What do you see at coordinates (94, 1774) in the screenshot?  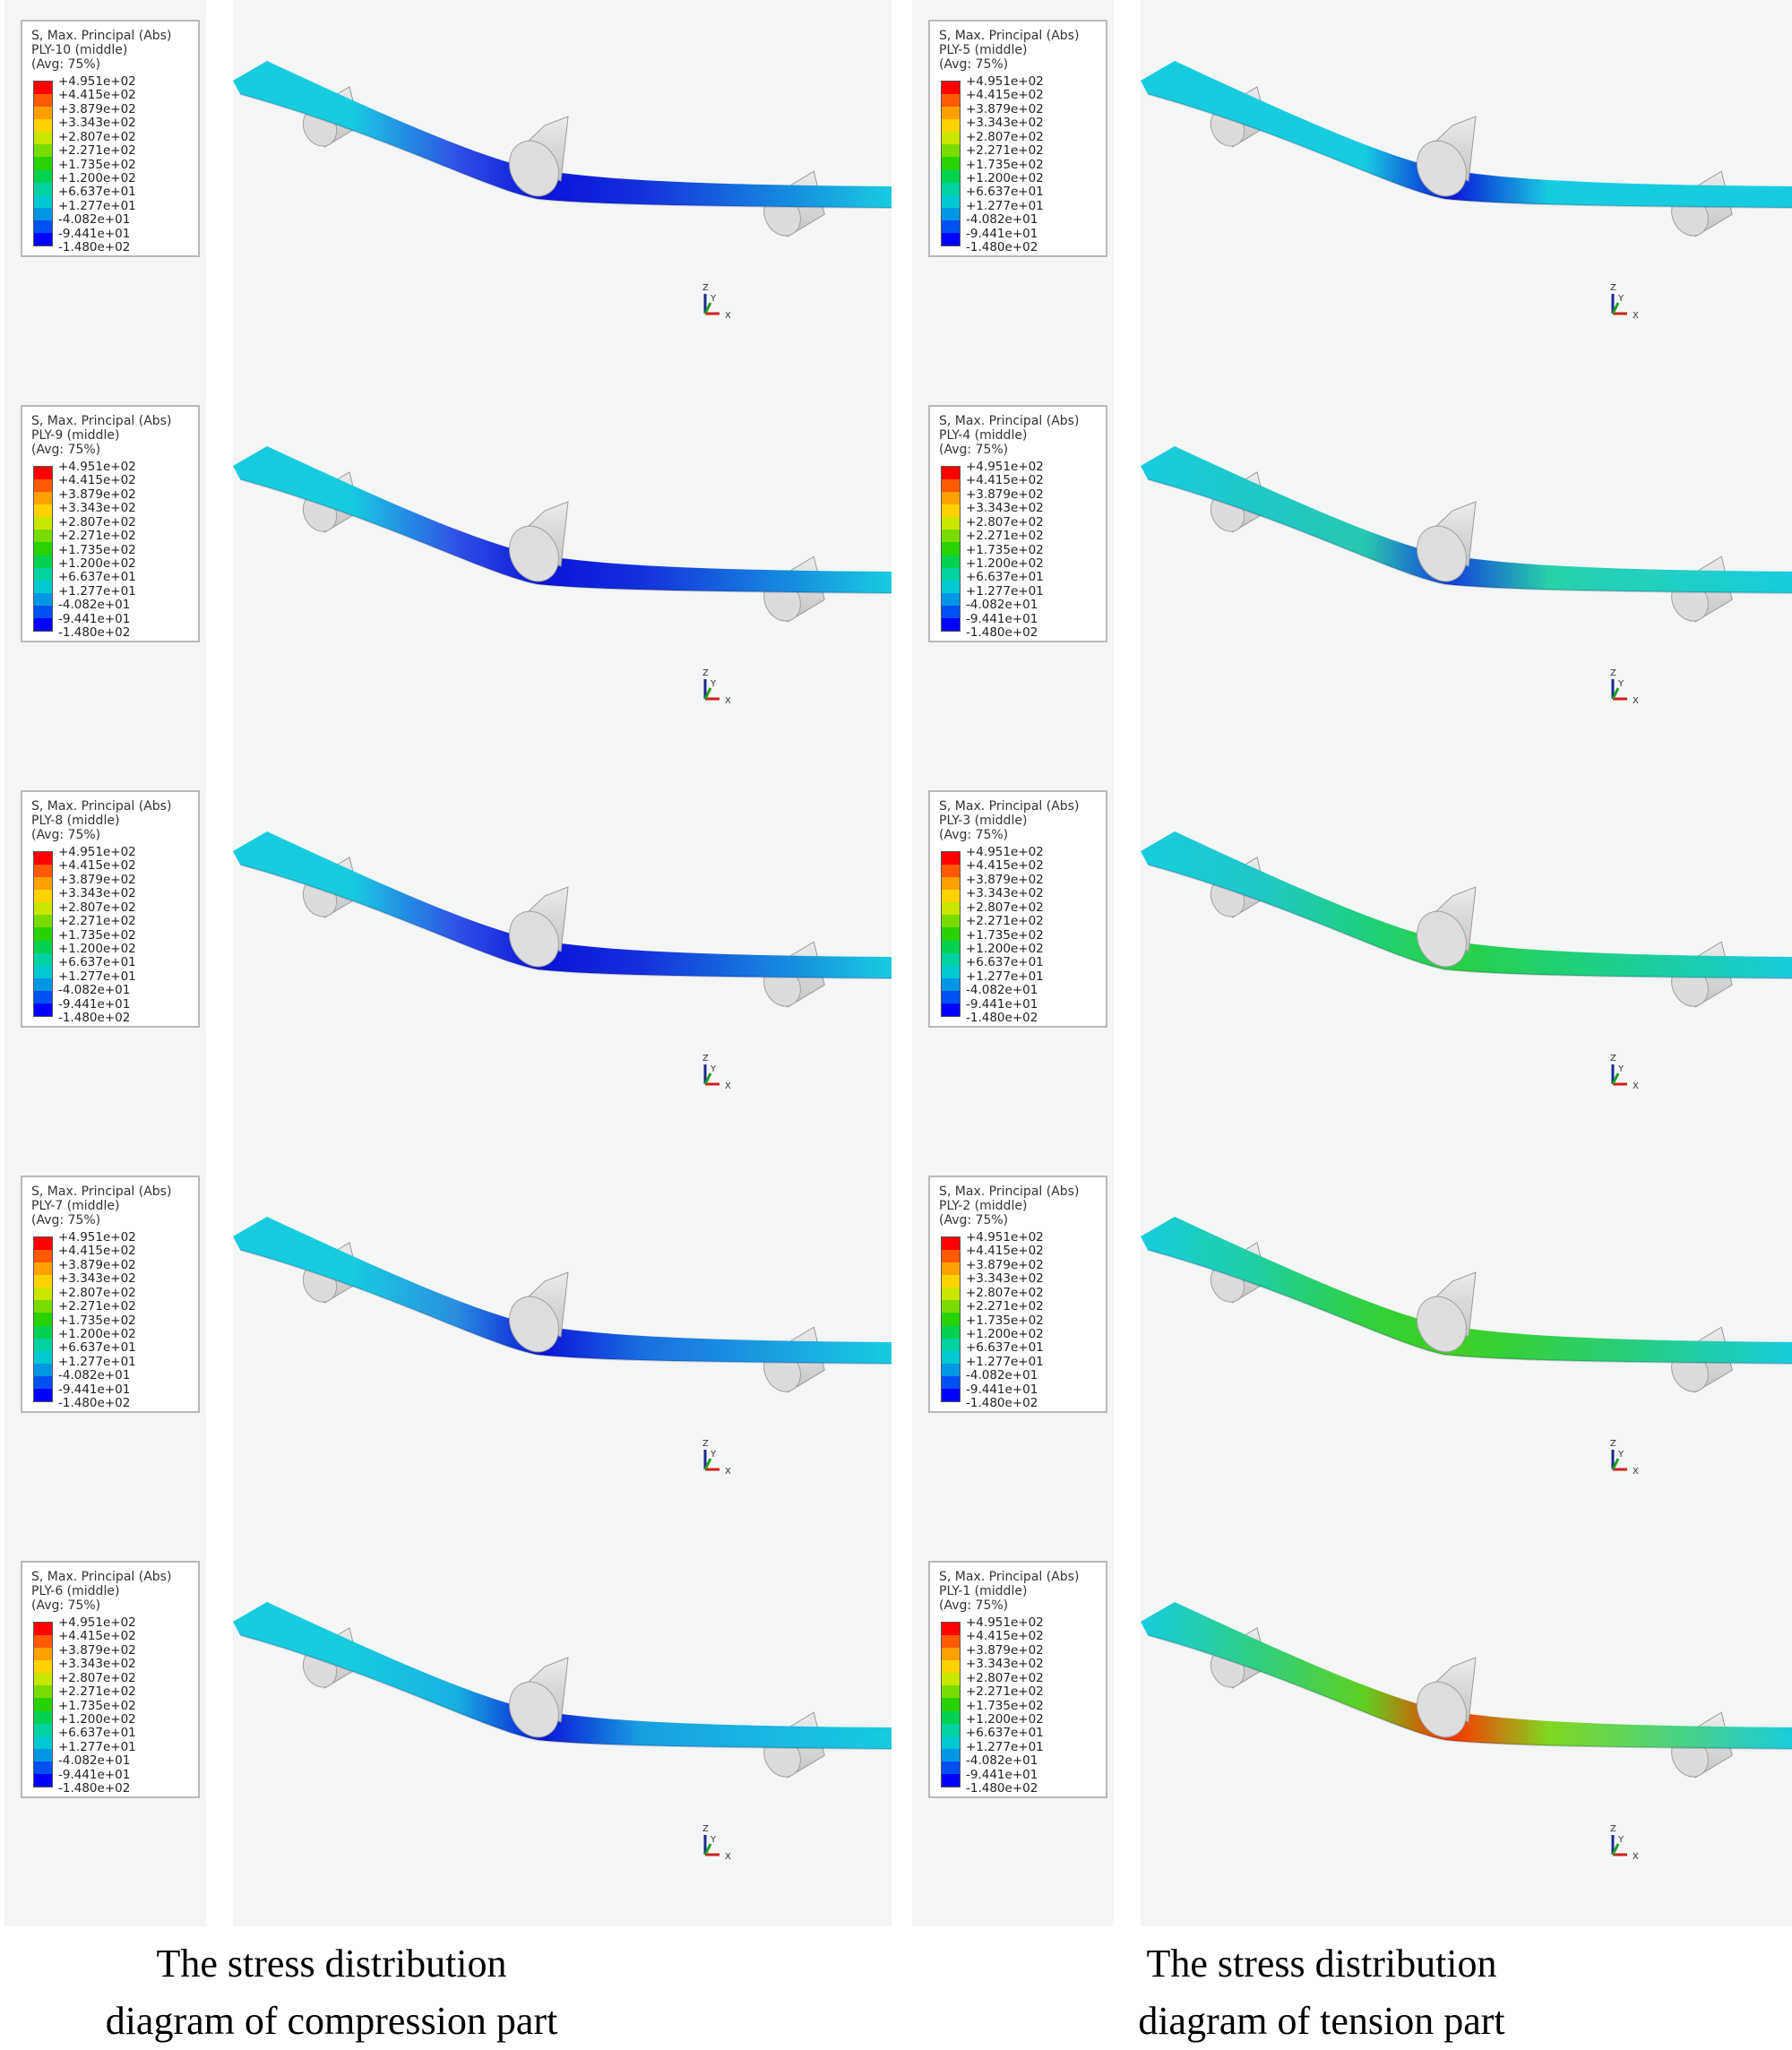 I see `legend-tick-label: -9.441e+01` at bounding box center [94, 1774].